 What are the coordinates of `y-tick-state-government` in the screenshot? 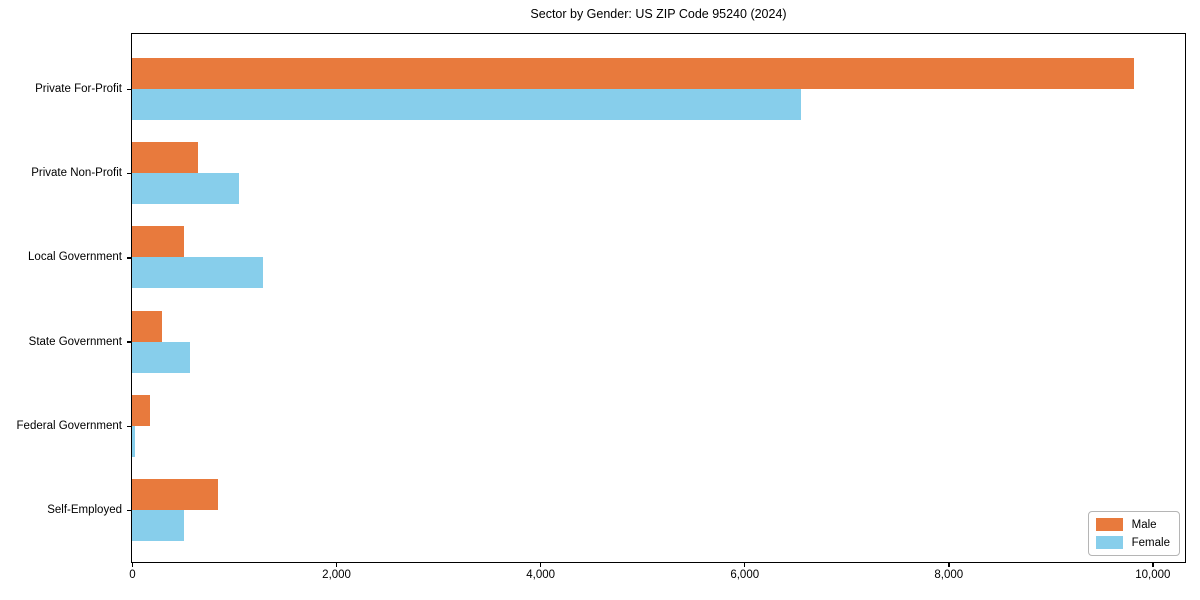 It's located at (129, 342).